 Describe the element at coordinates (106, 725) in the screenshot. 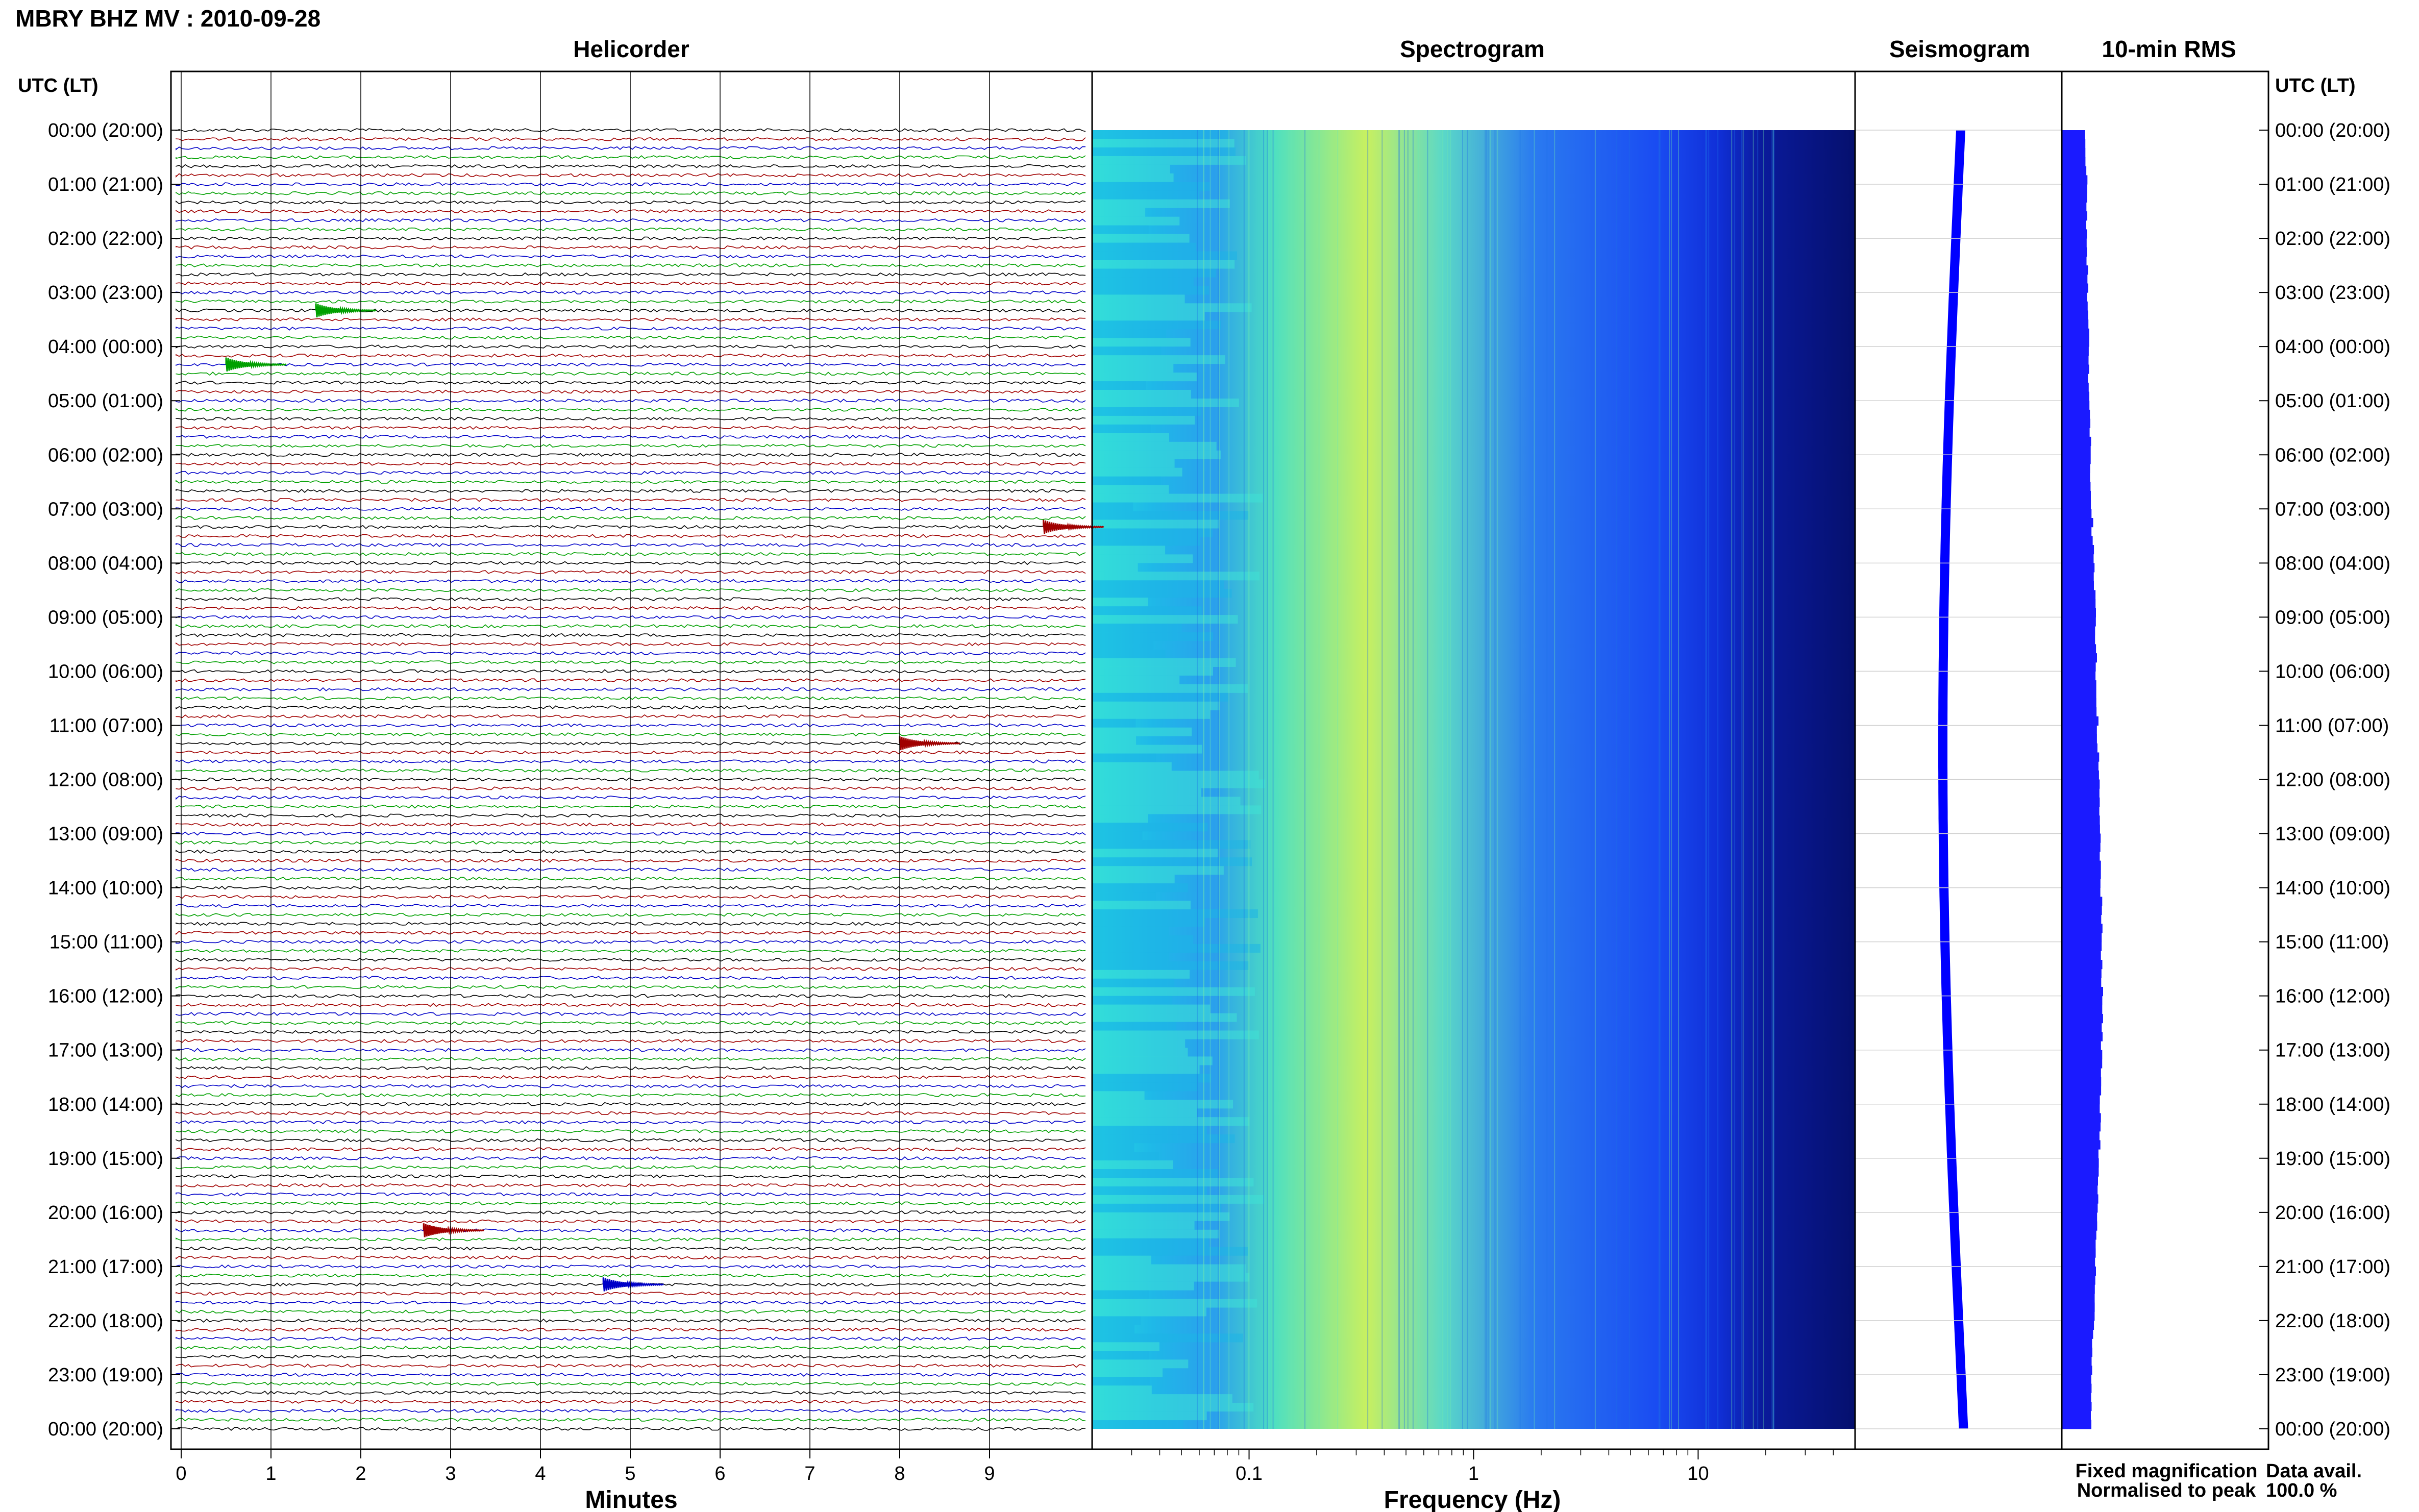

I see `time-label-left: 11:00 (07:00)` at that location.